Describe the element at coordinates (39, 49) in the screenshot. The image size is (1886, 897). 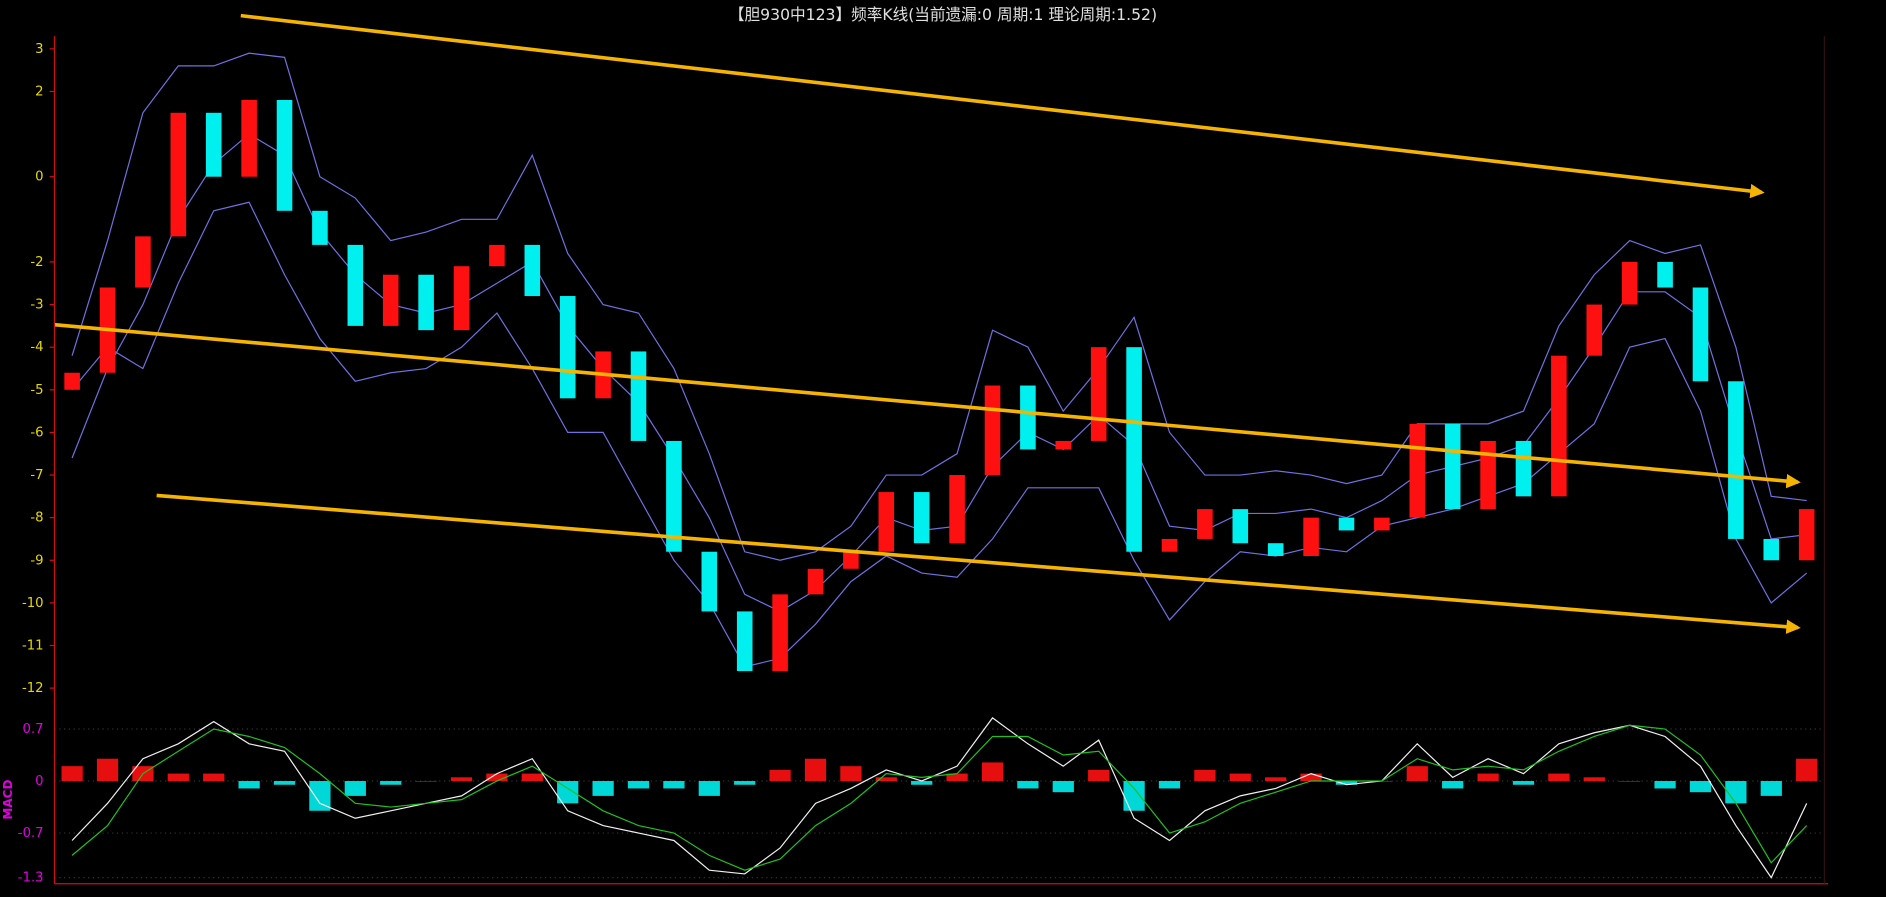
I see `y-tick-label: 3` at that location.